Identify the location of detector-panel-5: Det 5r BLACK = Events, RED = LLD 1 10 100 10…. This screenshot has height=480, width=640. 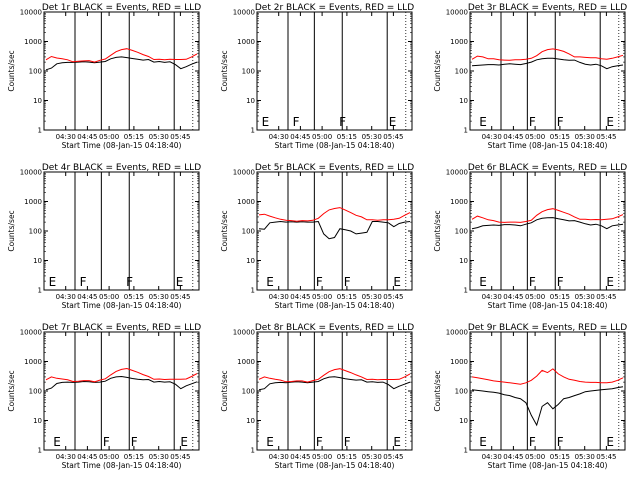
(317, 236).